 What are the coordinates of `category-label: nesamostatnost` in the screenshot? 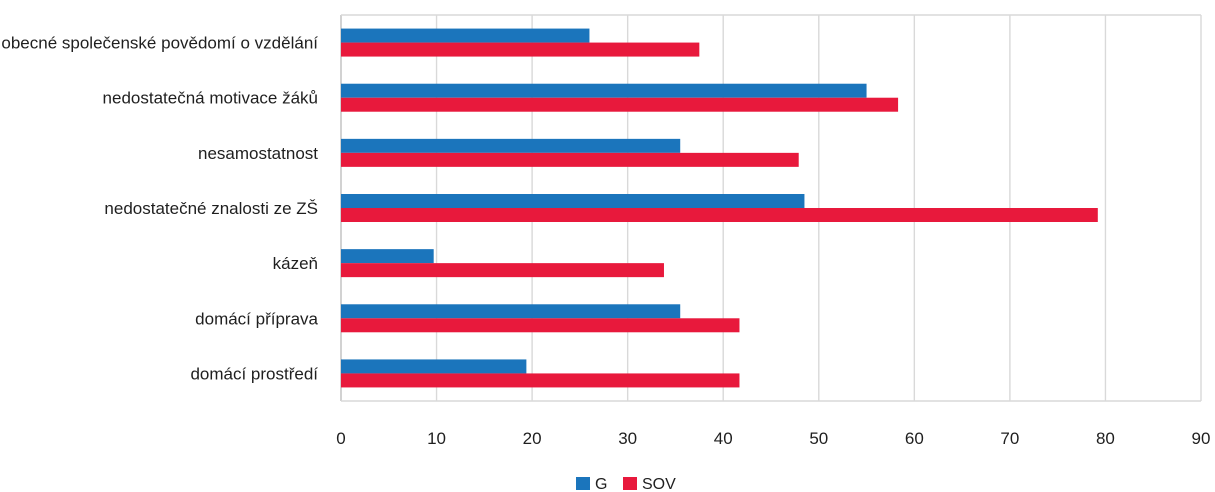 It's located at (258, 153).